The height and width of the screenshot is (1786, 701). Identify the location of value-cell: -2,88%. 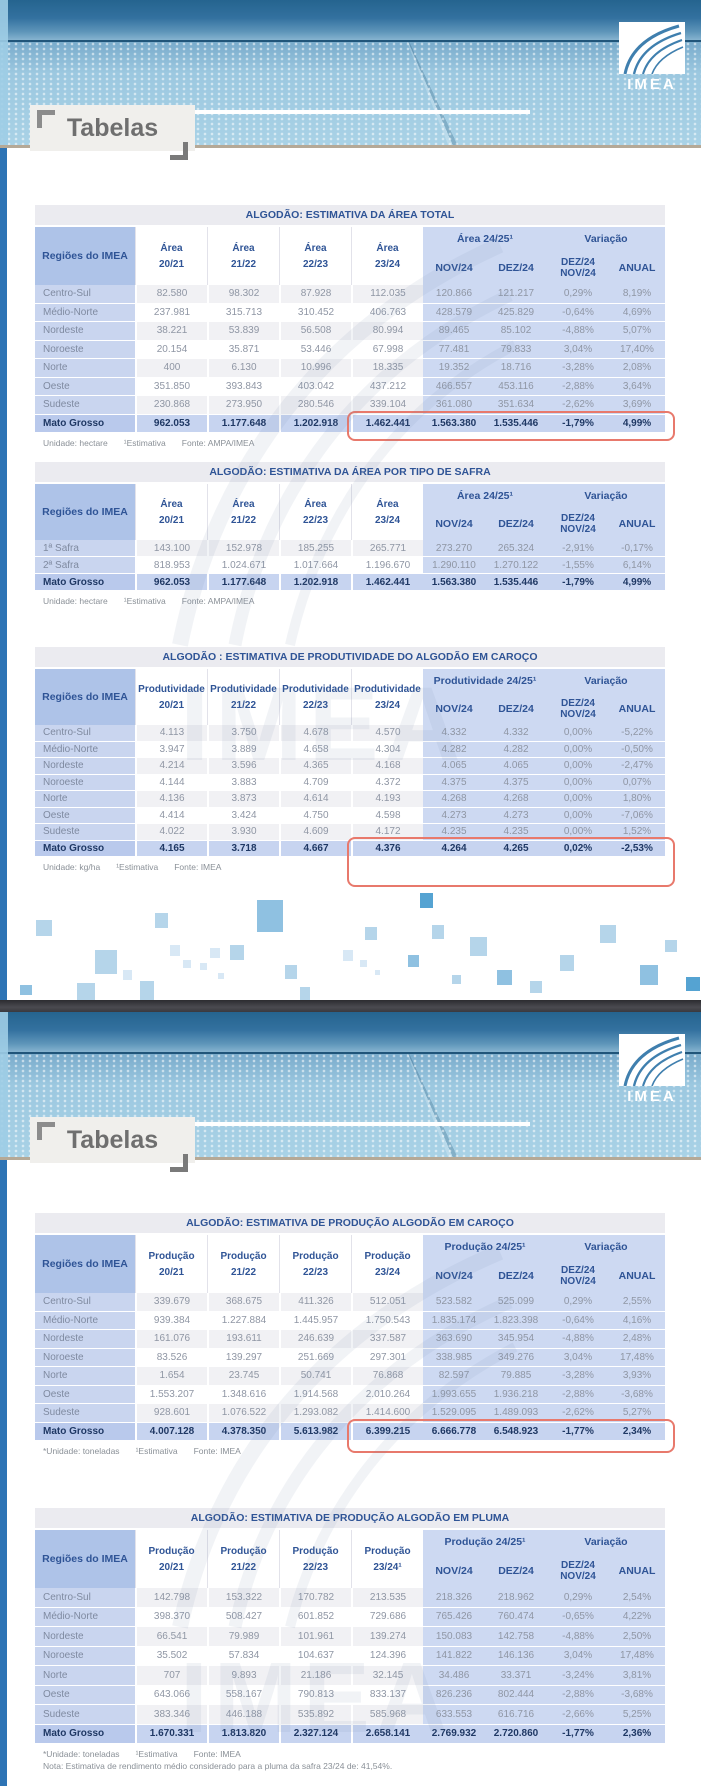
(578, 1394).